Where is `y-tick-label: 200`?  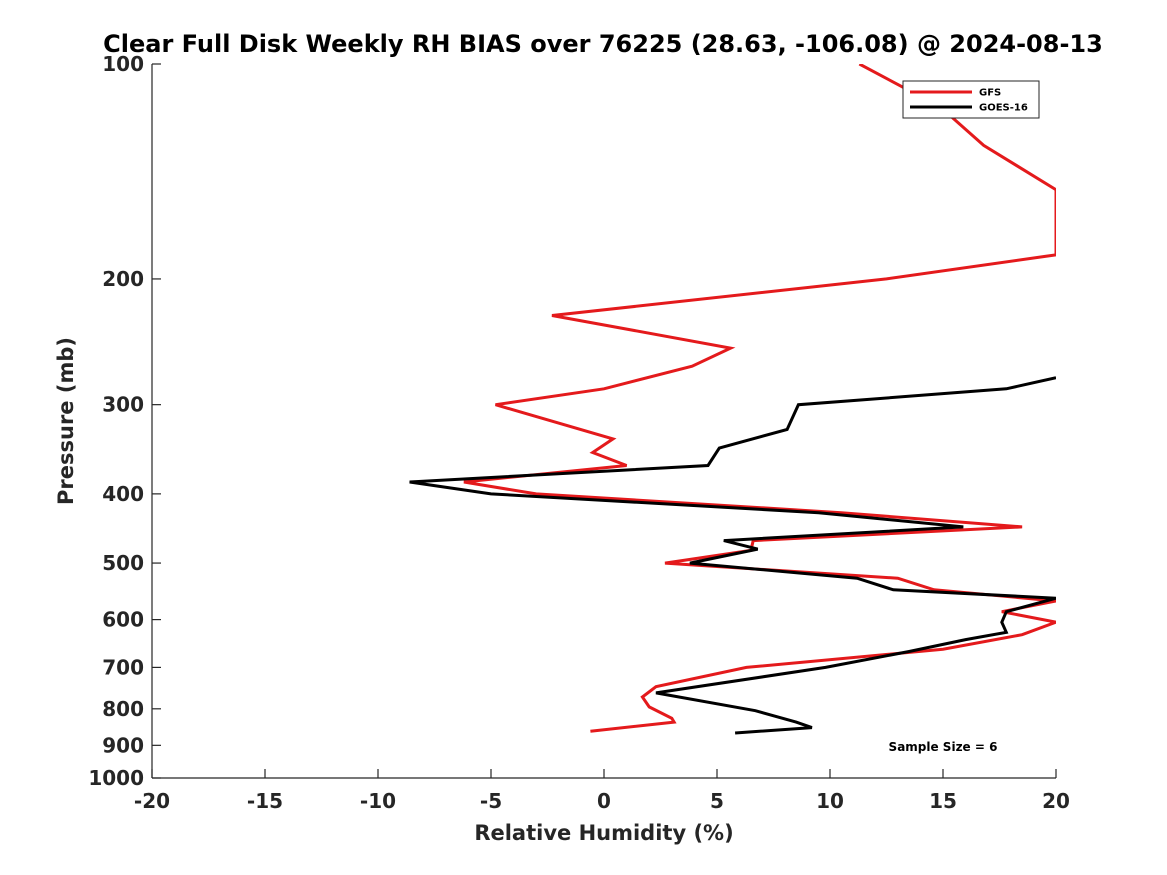 y-tick-label: 200 is located at coordinates (123, 279).